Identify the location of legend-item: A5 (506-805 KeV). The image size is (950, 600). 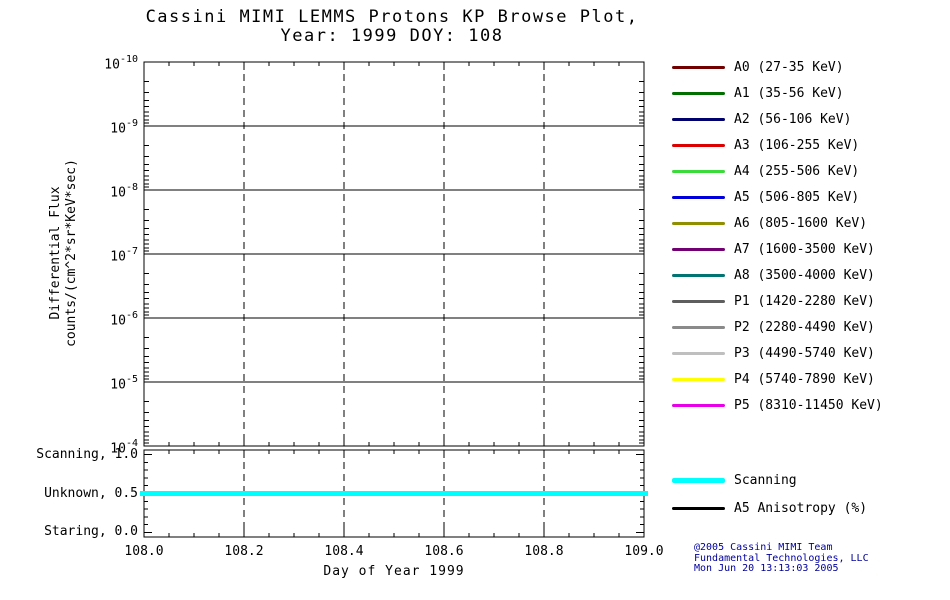
(777, 197).